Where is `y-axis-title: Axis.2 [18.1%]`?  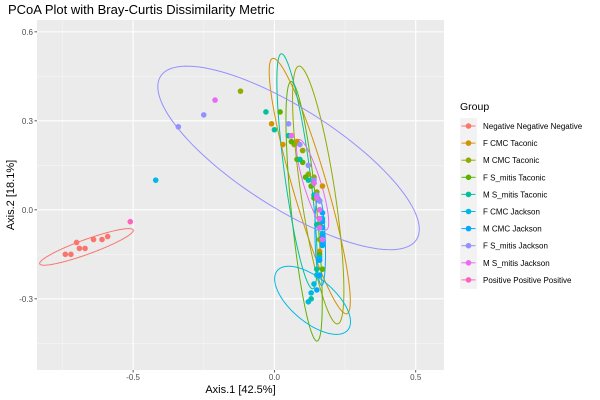
y-axis-title: Axis.2 [18.1%] is located at coordinates (11, 195).